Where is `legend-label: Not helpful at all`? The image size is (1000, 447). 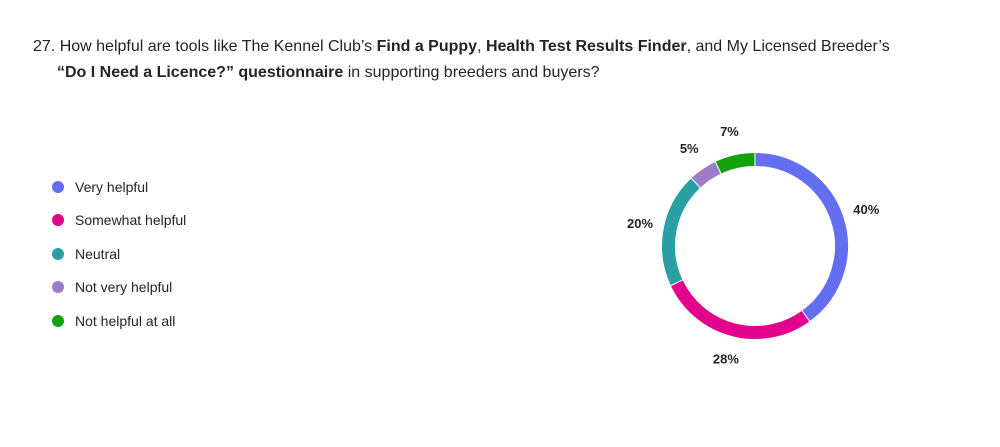
legend-label: Not helpful at all is located at coordinates (125, 320).